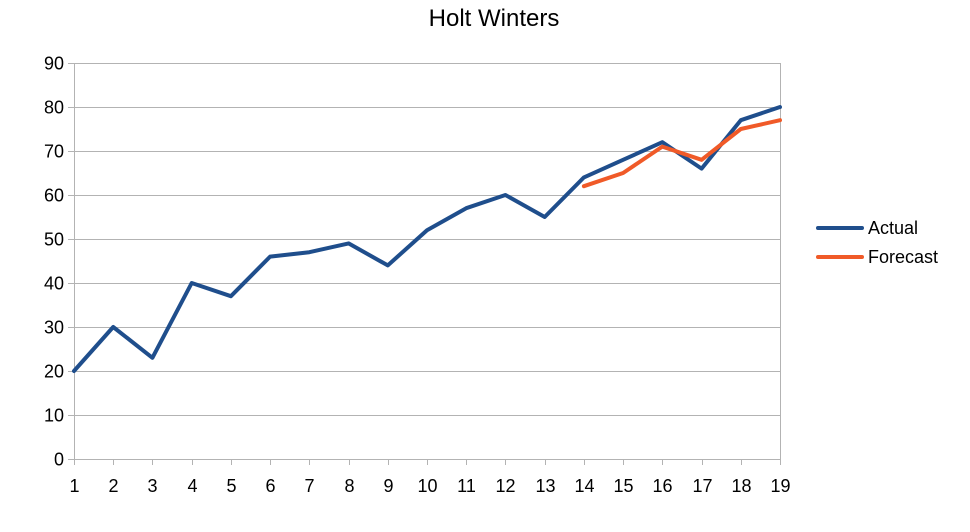 The height and width of the screenshot is (532, 970). I want to click on y-tick-label: 50, so click(54, 240).